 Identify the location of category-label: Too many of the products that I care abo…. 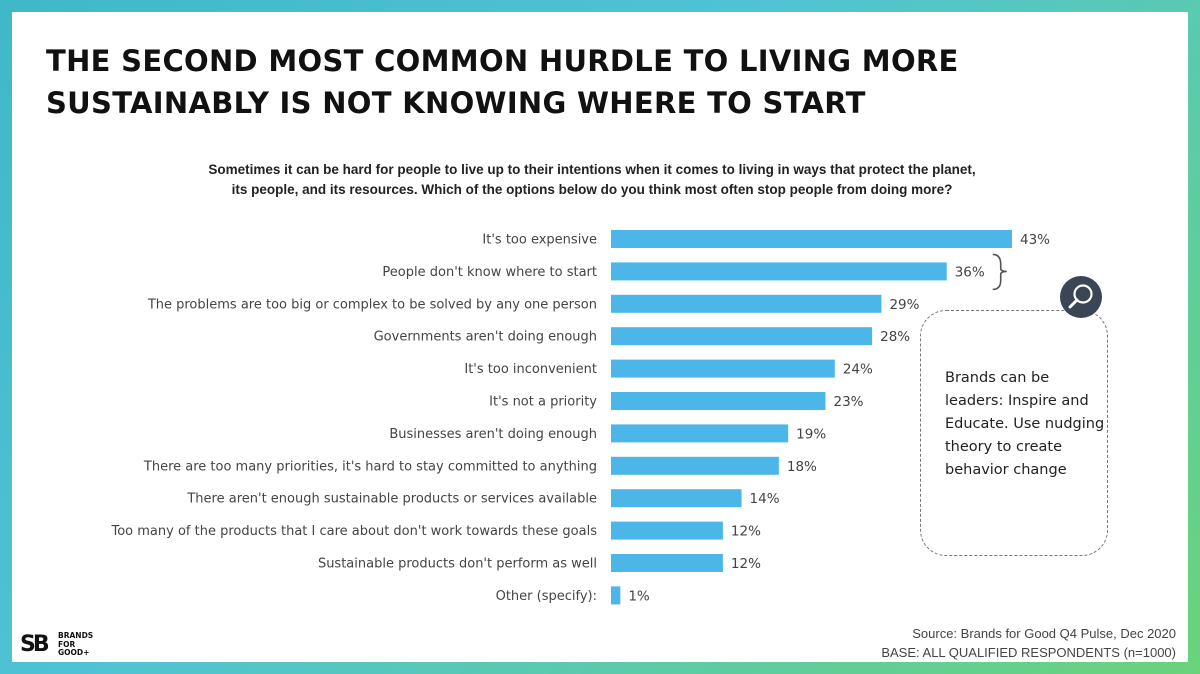
(353, 531).